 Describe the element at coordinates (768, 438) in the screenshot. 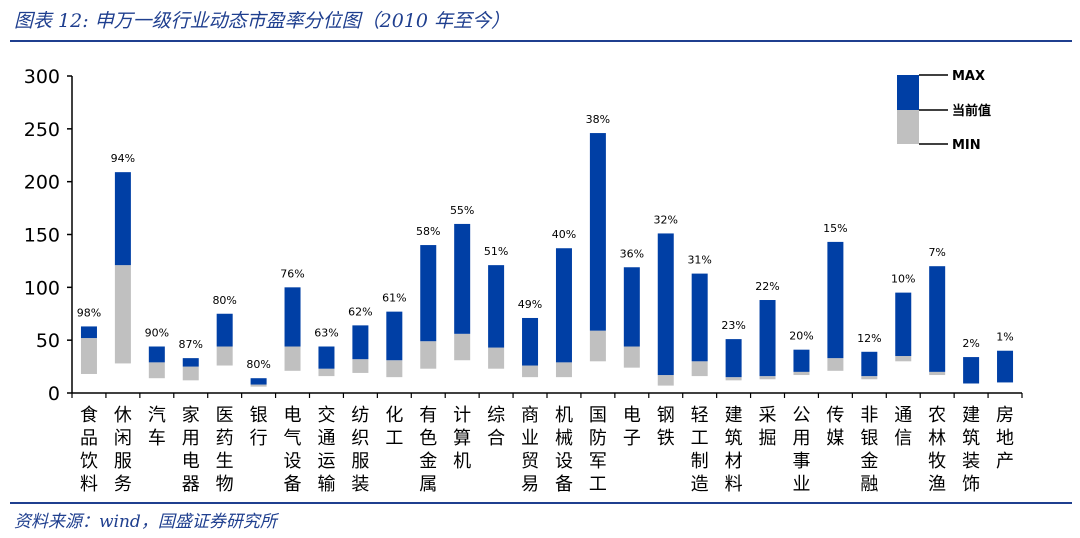

I see `category-label-char: 掘` at that location.